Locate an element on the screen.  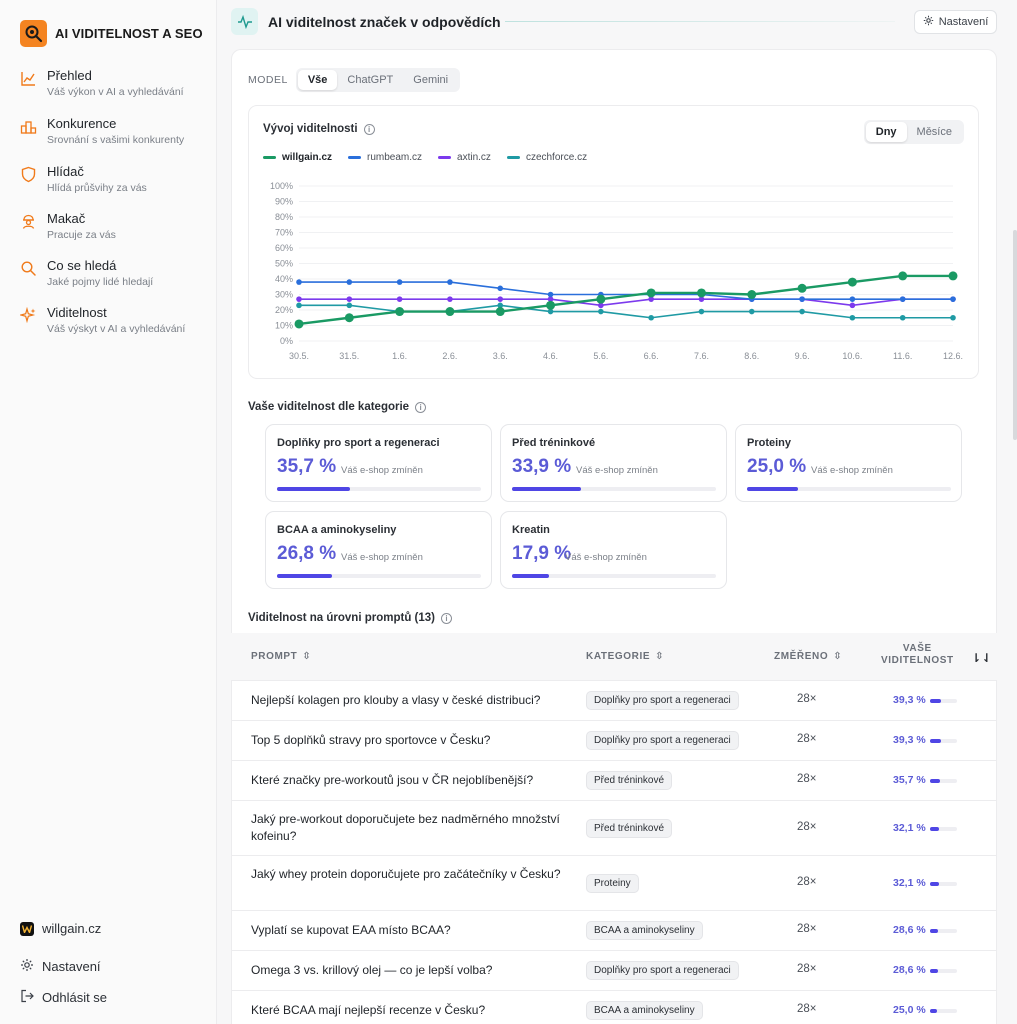
settings-button: Nastavení is located at coordinates (955, 22).